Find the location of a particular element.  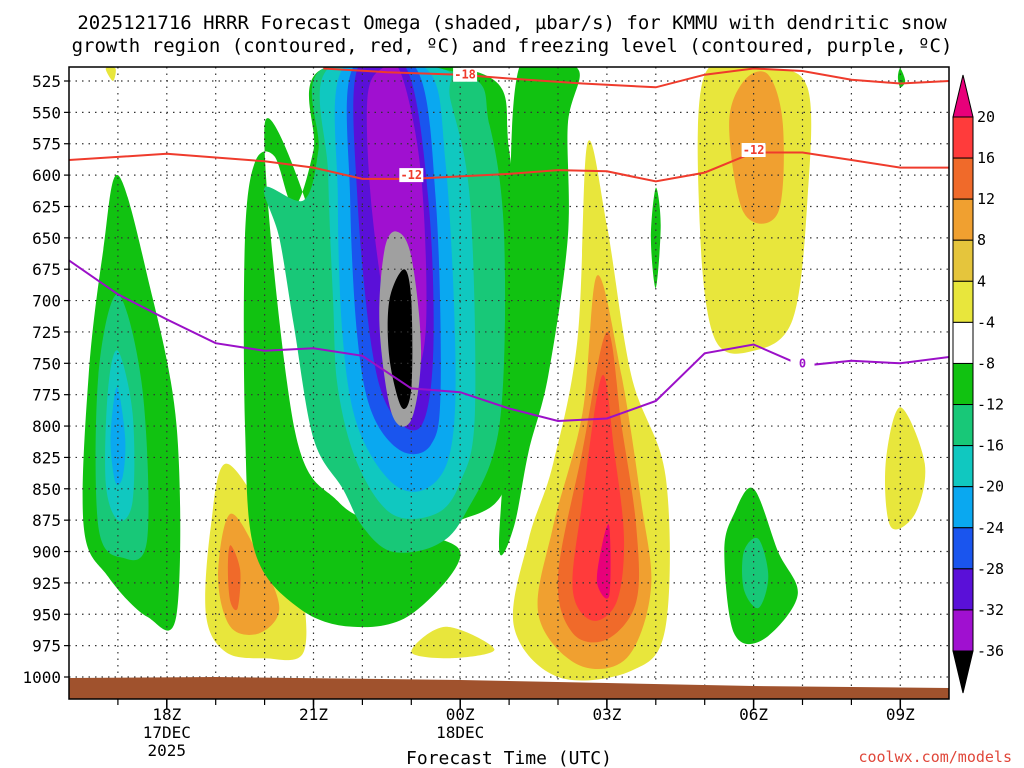

contour-label-minus12-b-bg is located at coordinates (753, 150).